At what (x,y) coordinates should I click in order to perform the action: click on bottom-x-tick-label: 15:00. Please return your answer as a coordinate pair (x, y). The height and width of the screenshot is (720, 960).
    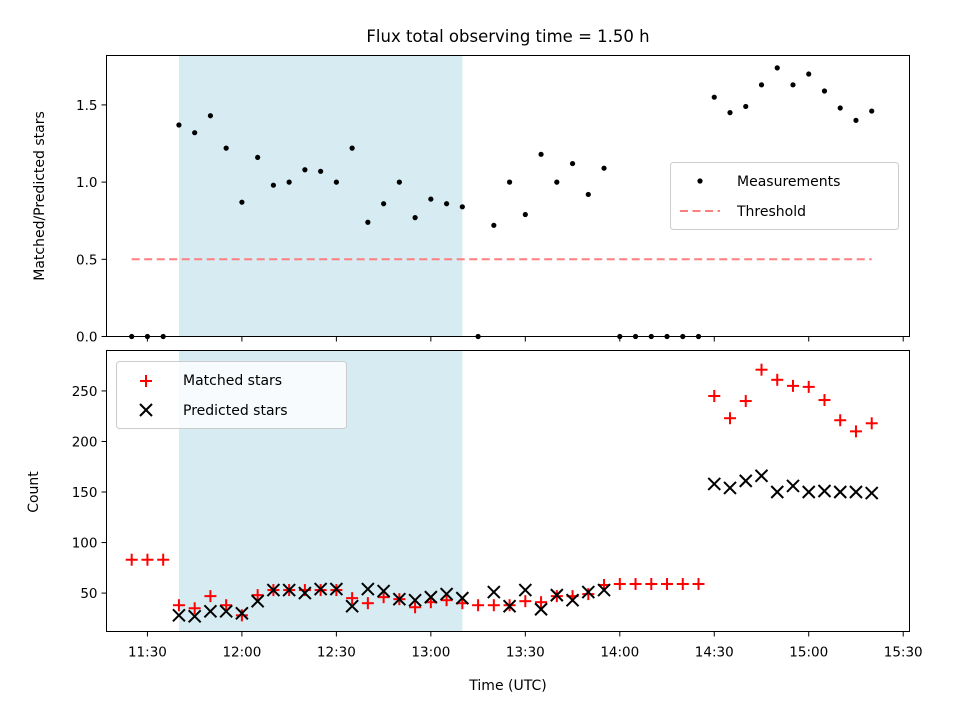
    Looking at the image, I should click on (808, 653).